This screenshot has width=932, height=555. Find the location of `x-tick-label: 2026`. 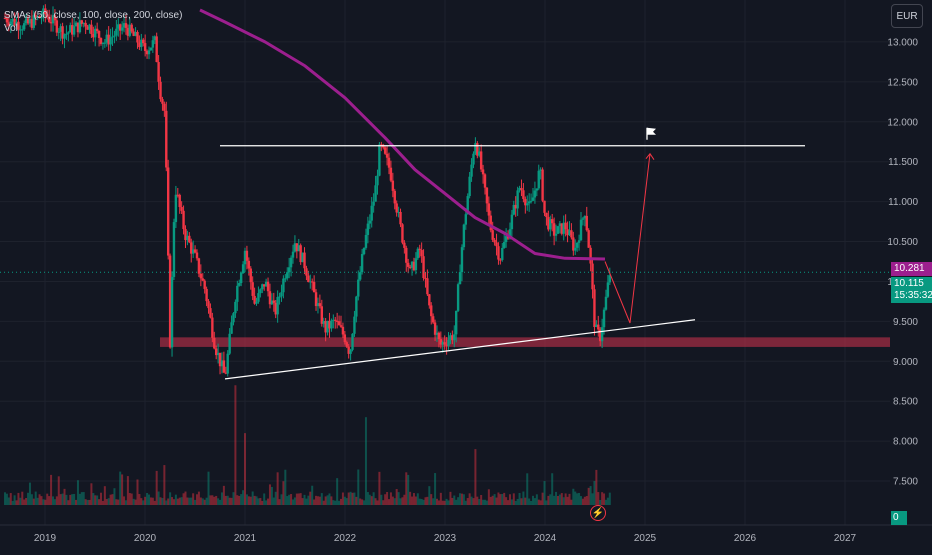

x-tick-label: 2026 is located at coordinates (745, 538).